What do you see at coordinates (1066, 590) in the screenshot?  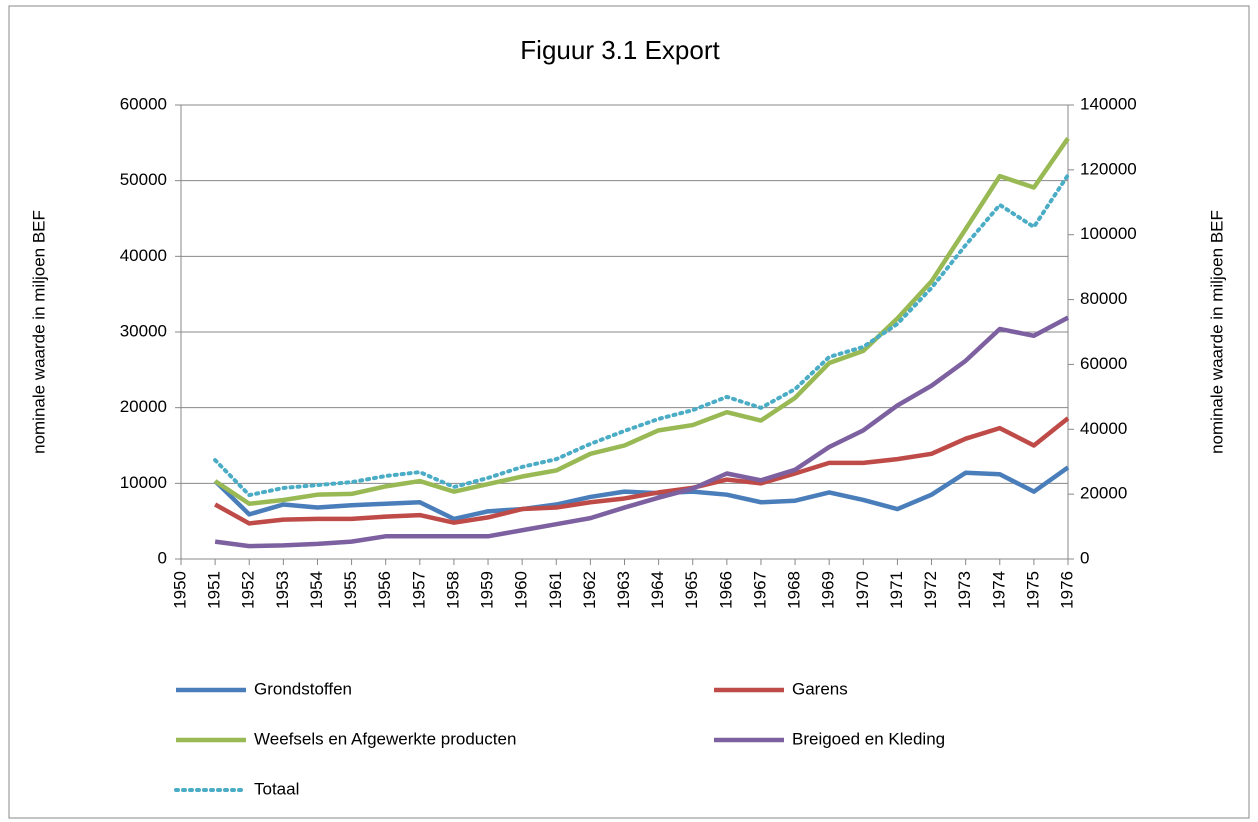 I see `x-tick-label: 1976` at bounding box center [1066, 590].